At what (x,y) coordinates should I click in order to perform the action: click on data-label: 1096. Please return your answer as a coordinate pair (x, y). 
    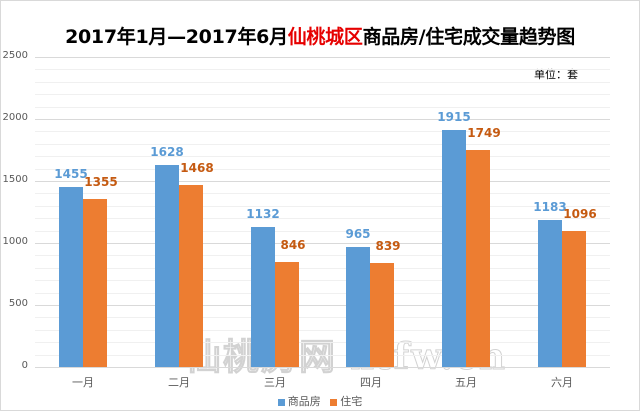
    Looking at the image, I should click on (580, 214).